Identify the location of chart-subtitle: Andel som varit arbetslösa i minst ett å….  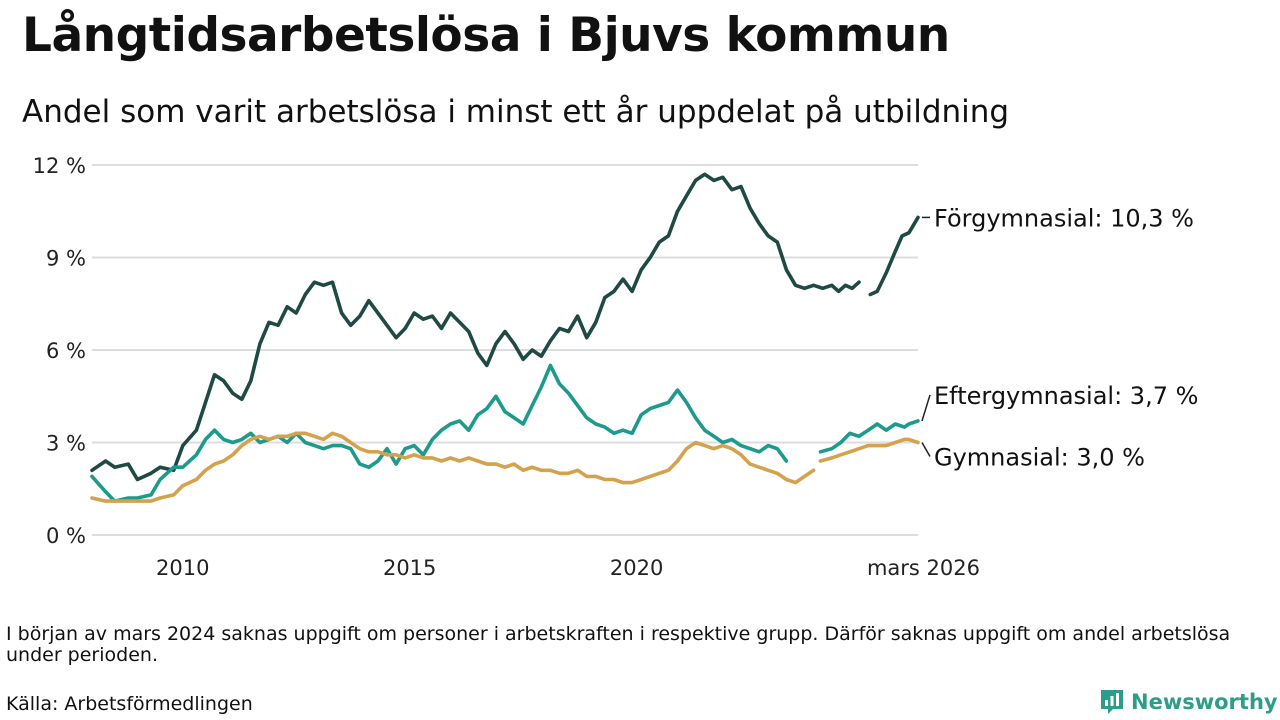
(516, 112).